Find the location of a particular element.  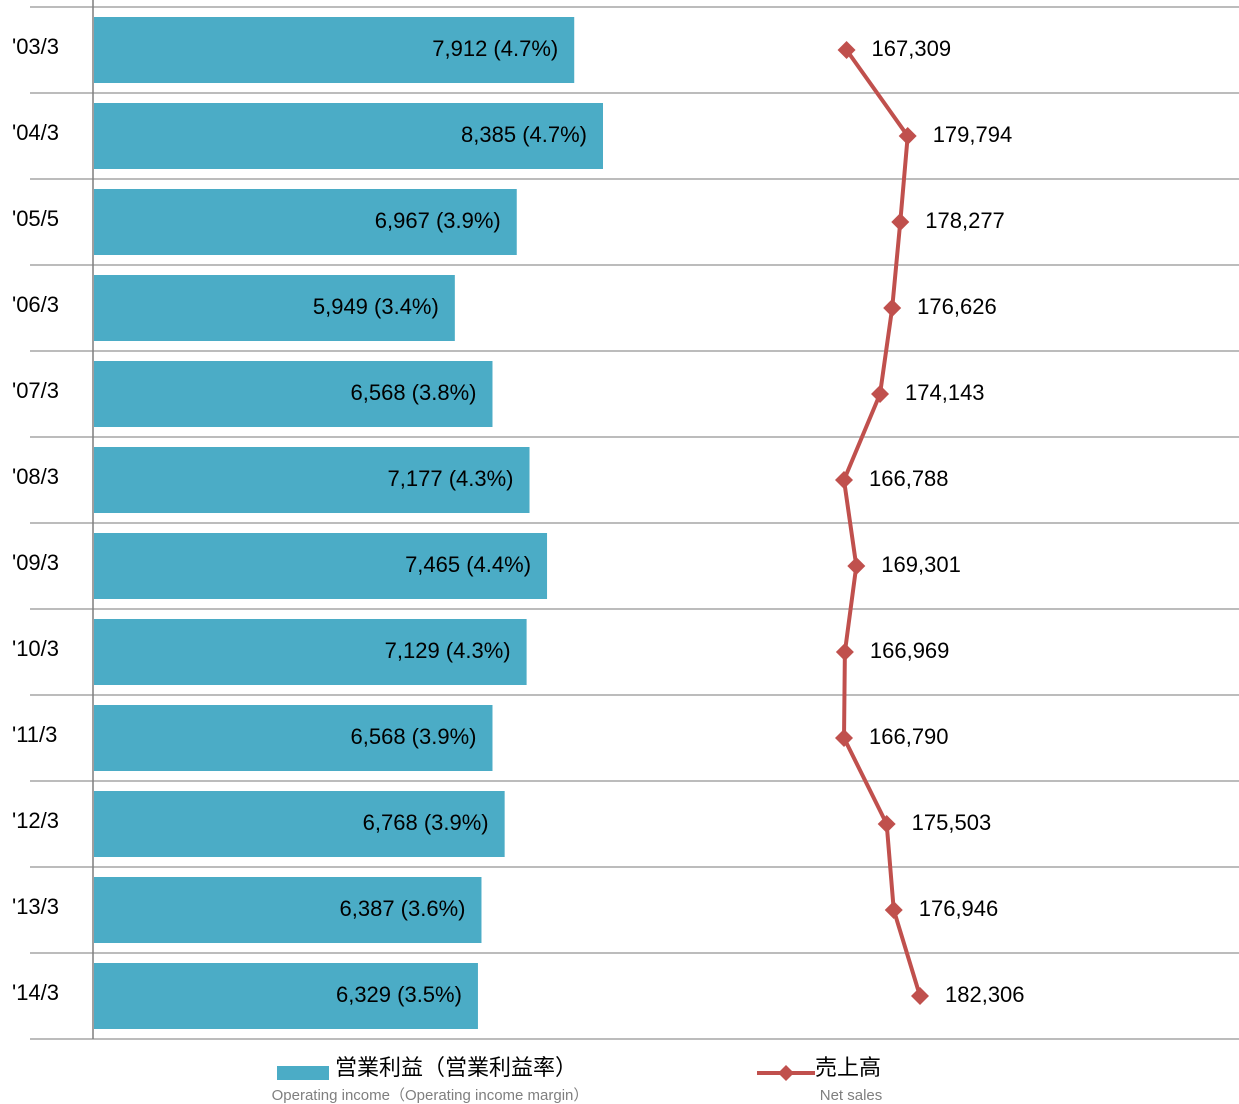

y-tick-label: '12/3 is located at coordinates (35, 820).